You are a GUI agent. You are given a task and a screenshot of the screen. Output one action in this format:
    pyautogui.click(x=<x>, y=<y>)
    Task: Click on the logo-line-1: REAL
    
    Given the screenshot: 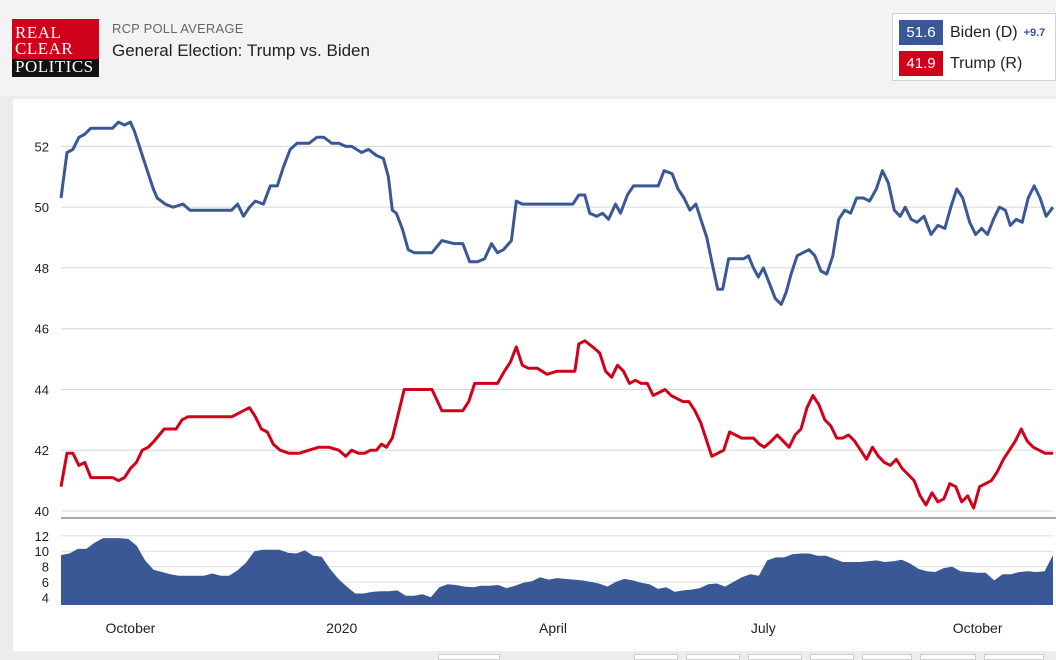 What is the action you would take?
    pyautogui.click(x=38, y=32)
    